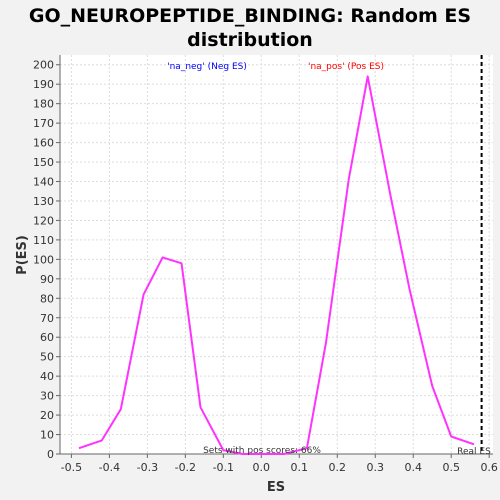  Describe the element at coordinates (43, 65) in the screenshot. I see `y-tick-label: 200` at that location.